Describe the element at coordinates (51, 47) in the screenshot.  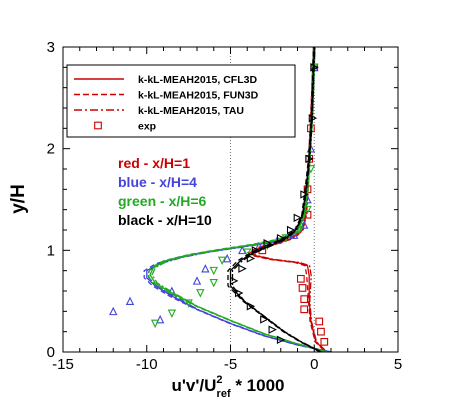
I see `y-tick-label: 3` at that location.